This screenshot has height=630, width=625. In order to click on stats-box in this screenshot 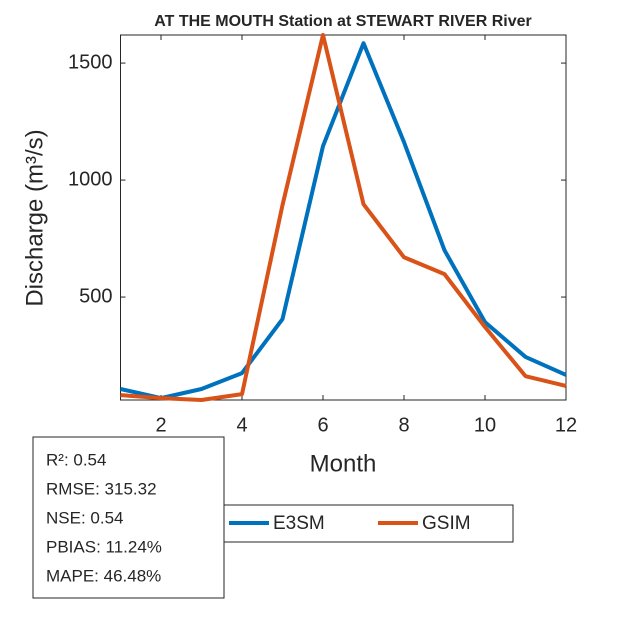, I will do `click(128, 517)`.